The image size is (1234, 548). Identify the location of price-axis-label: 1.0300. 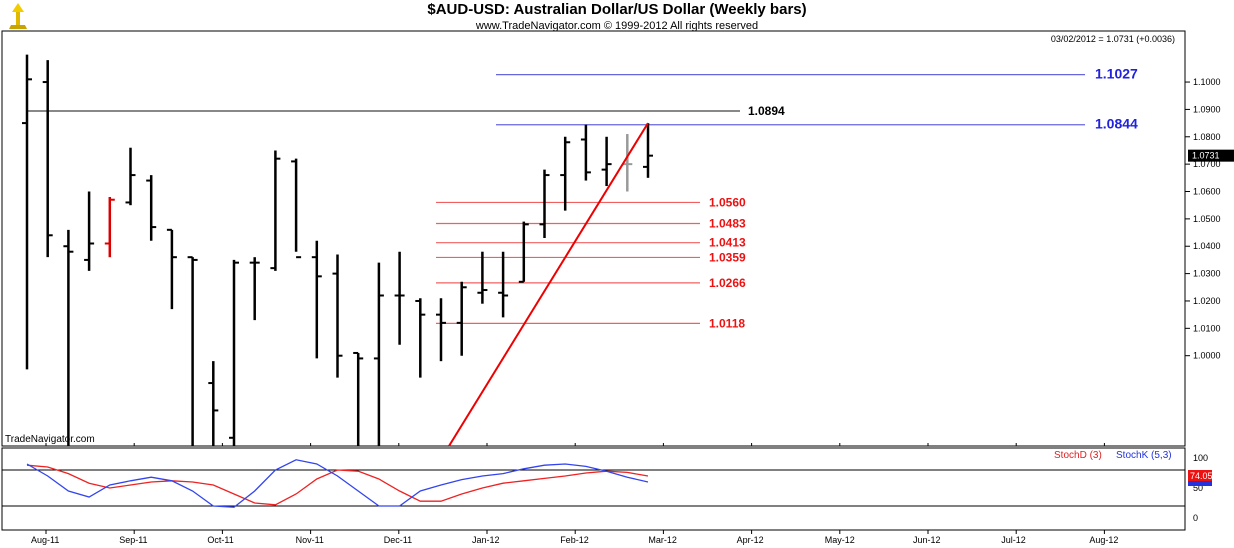
(1207, 274).